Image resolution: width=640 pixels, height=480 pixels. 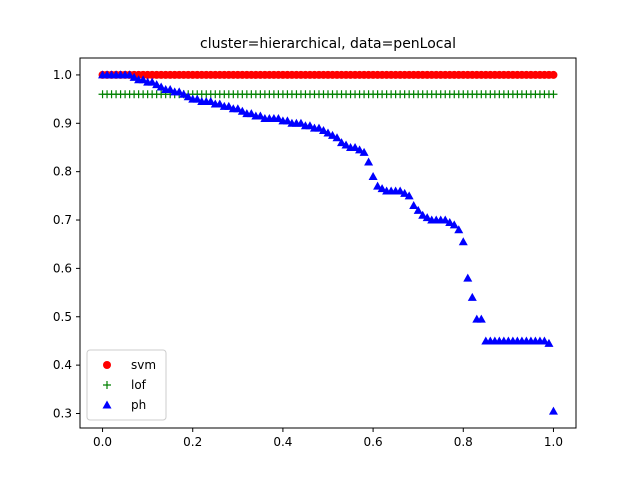 What do you see at coordinates (62, 220) in the screenshot?
I see `y-tick-label-4: 0.7` at bounding box center [62, 220].